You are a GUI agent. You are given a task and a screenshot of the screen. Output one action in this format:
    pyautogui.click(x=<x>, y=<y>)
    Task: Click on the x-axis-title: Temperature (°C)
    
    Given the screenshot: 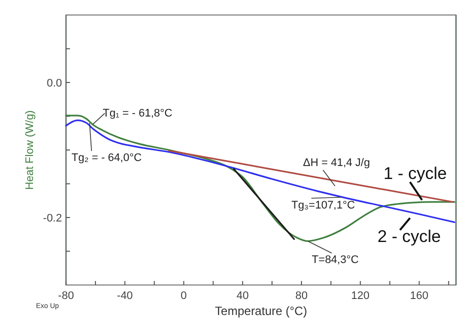 What is the action you would take?
    pyautogui.click(x=261, y=311)
    